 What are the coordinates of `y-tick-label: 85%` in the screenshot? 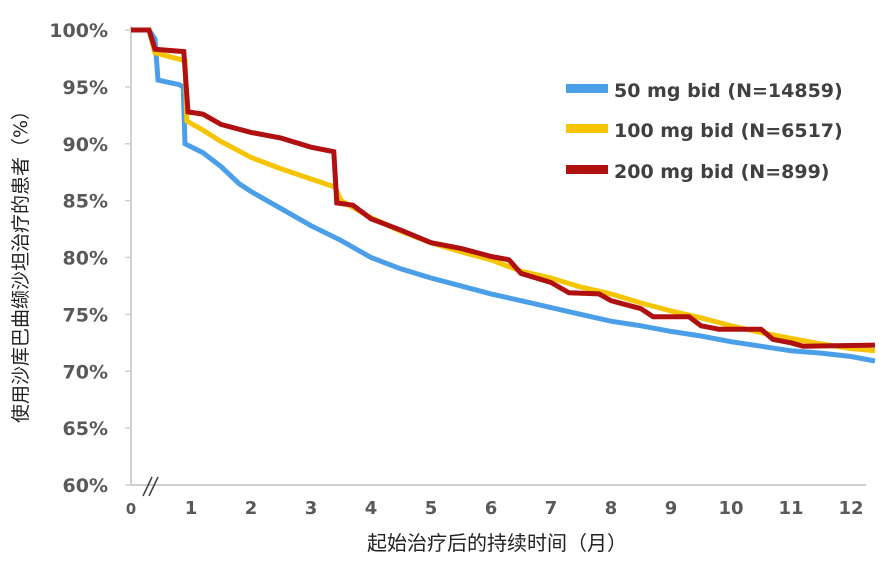 It's located at (85, 202).